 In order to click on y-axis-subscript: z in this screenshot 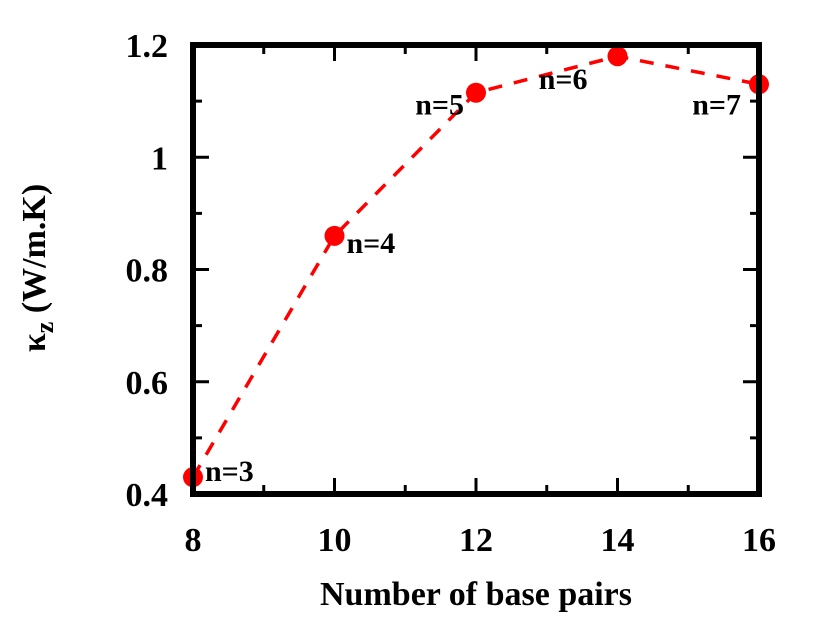, I will do `click(44, 328)`.